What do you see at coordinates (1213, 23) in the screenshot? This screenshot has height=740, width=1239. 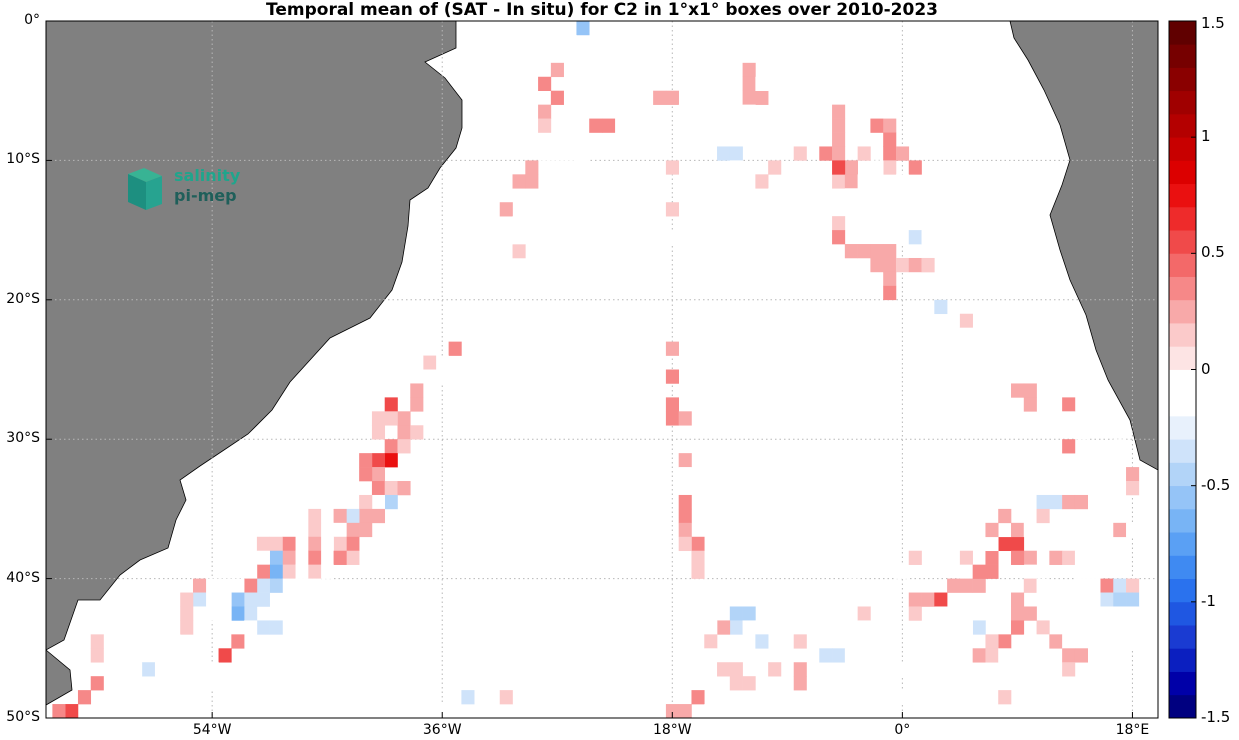 I see `colorbar-tick-label: 1.5` at bounding box center [1213, 23].